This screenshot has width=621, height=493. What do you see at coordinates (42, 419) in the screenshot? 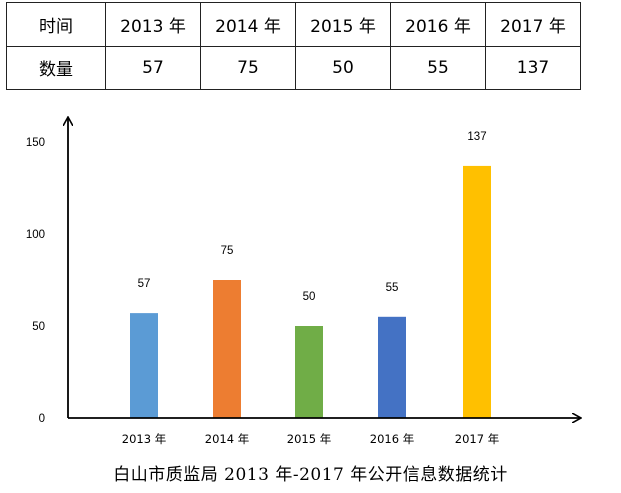
I see `y-tick-label: 0` at bounding box center [42, 419].